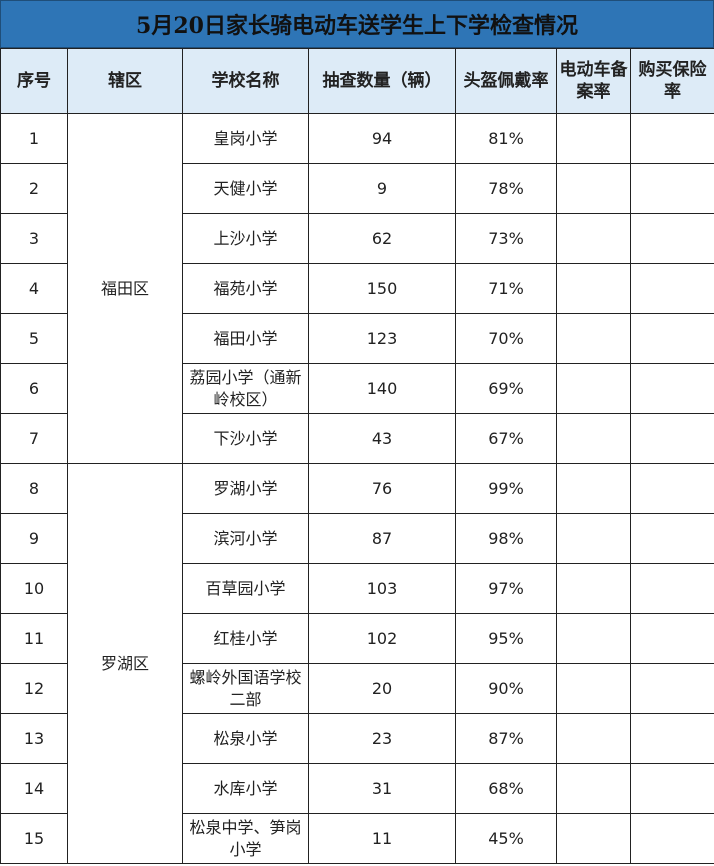 The height and width of the screenshot is (866, 714). I want to click on table-row: 3 上沙小学 62 73%, so click(357, 238).